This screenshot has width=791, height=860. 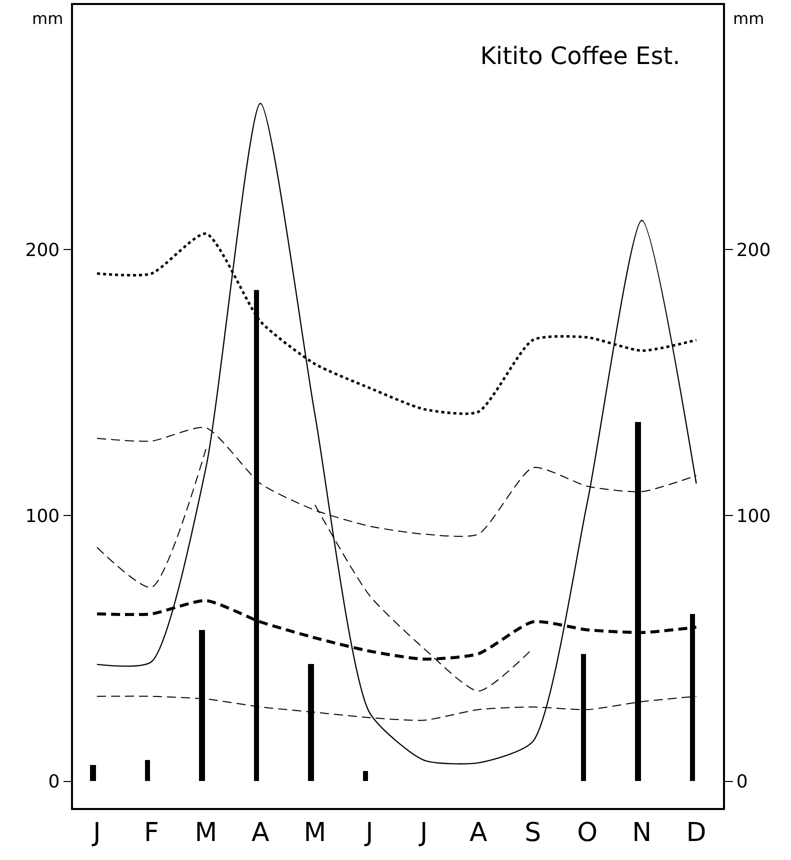 What do you see at coordinates (580, 56) in the screenshot?
I see `text: Kitito Coffee Est.` at bounding box center [580, 56].